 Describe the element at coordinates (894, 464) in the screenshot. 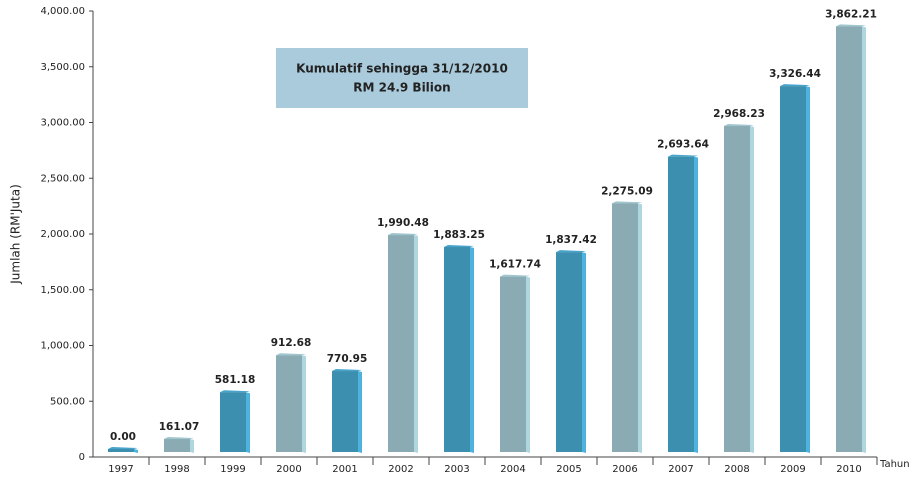

I see `x-axis-label: Tahun` at that location.